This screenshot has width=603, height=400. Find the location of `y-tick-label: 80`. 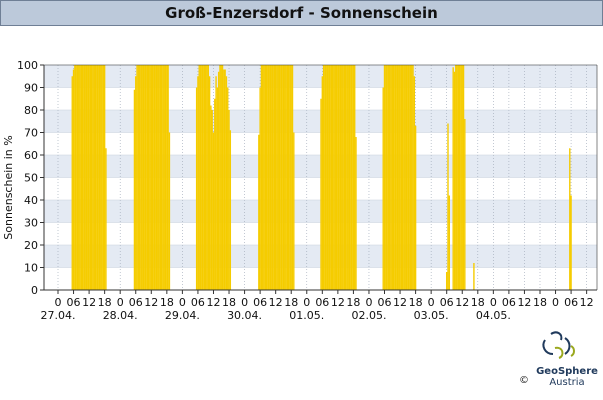

y-tick-label: 80 is located at coordinates (31, 110).